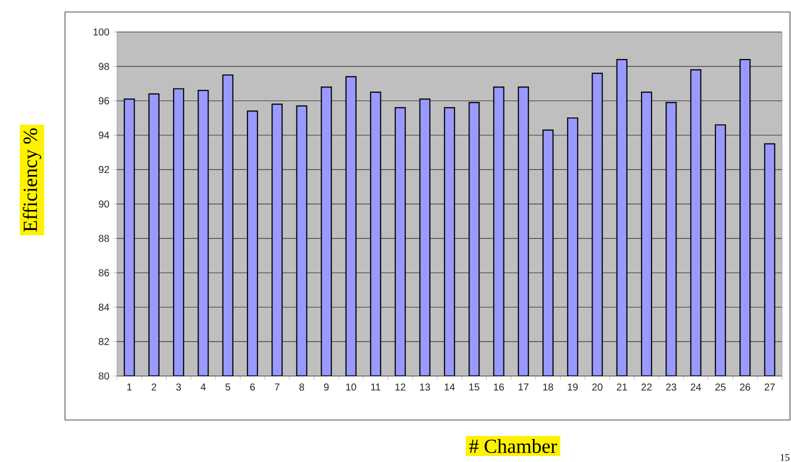 The height and width of the screenshot is (462, 791). Describe the element at coordinates (326, 387) in the screenshot. I see `x-tick-label: 9` at that location.